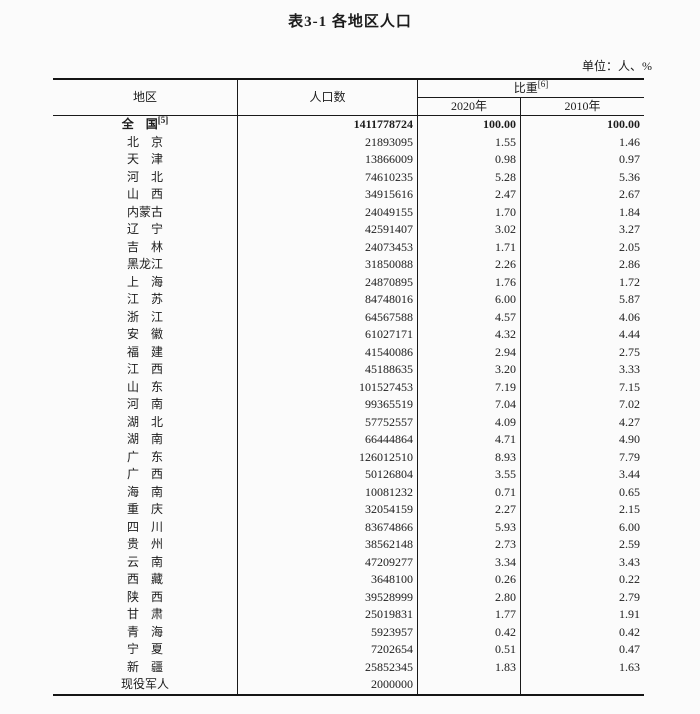 This screenshot has height=714, width=700. I want to click on share-2010-cell: 2.67, so click(629, 194).